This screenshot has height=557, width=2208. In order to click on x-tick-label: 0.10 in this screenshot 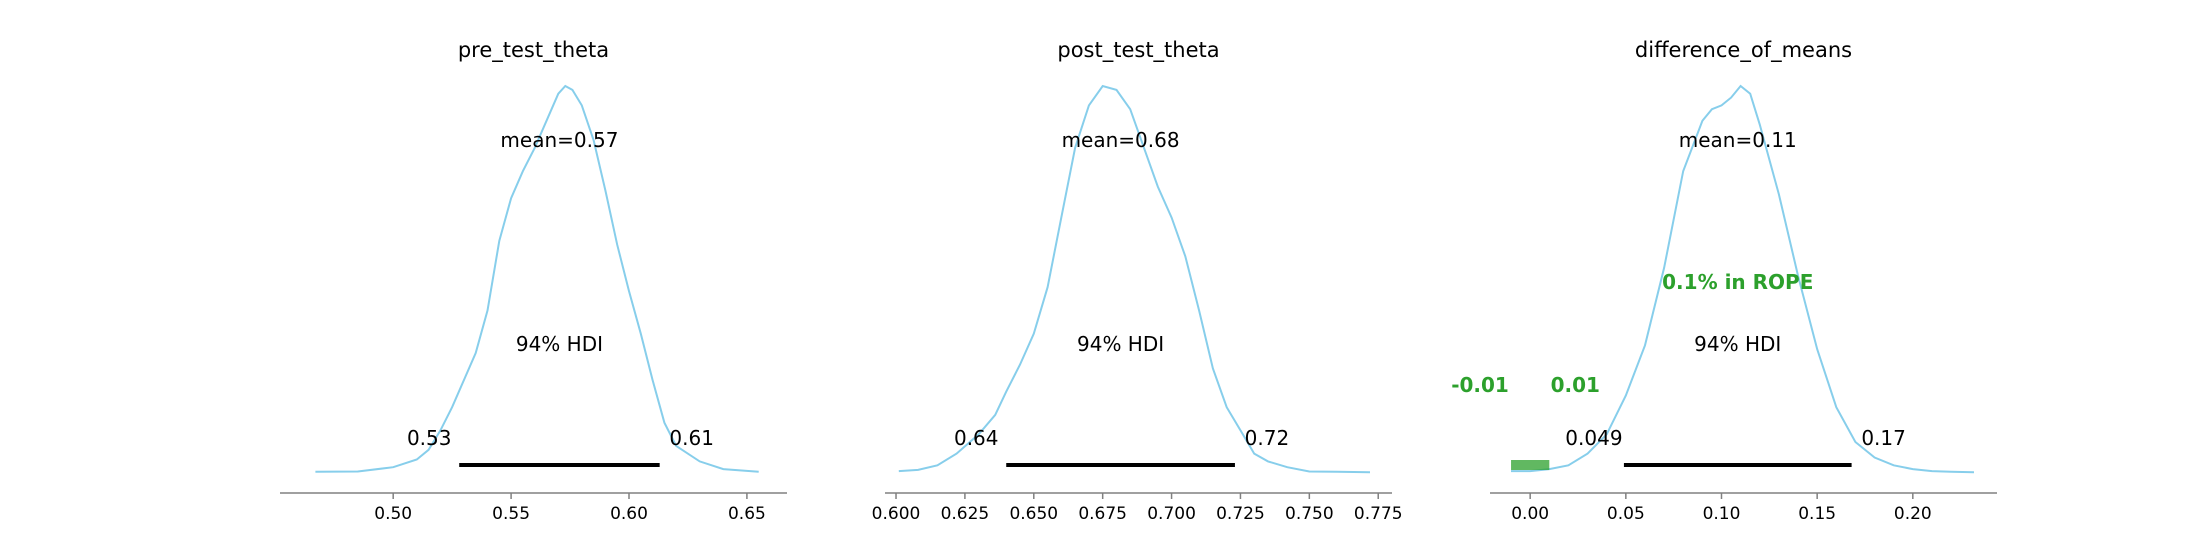, I will do `click(1722, 514)`.